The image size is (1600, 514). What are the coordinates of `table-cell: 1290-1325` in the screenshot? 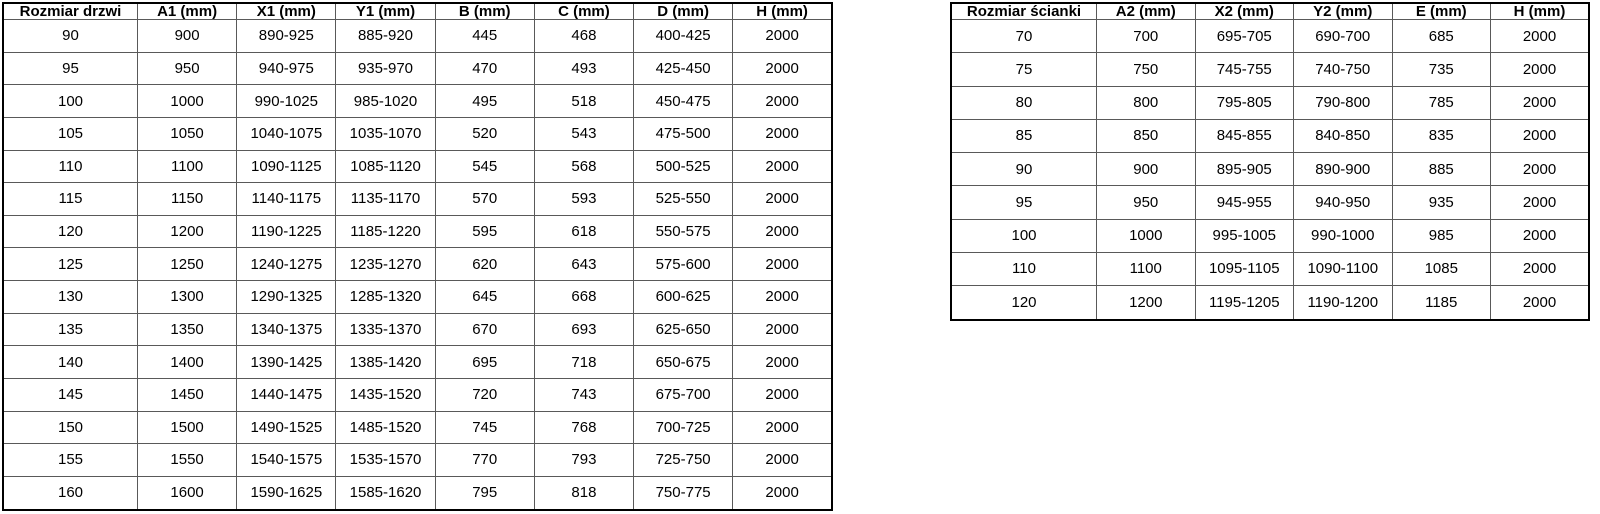 It's located at (286, 297).